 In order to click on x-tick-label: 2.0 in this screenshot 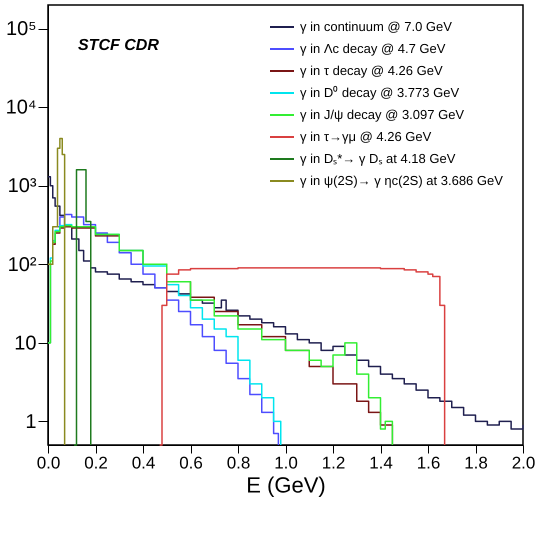, I will do `click(524, 463)`.